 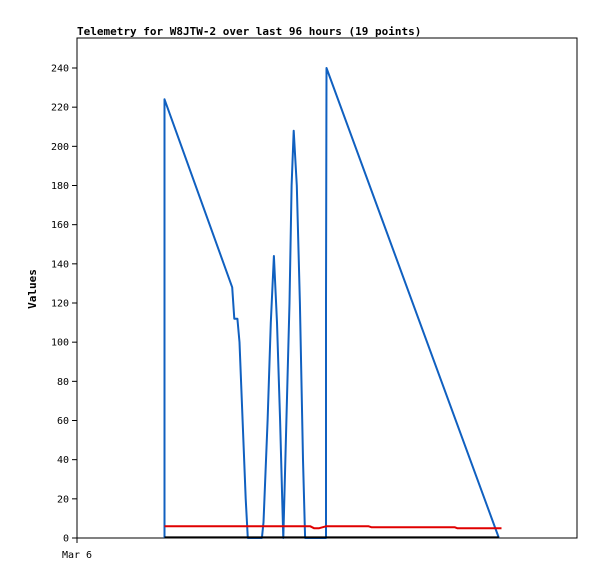 I want to click on x-tick-label: Mar 6, so click(x=77, y=555).